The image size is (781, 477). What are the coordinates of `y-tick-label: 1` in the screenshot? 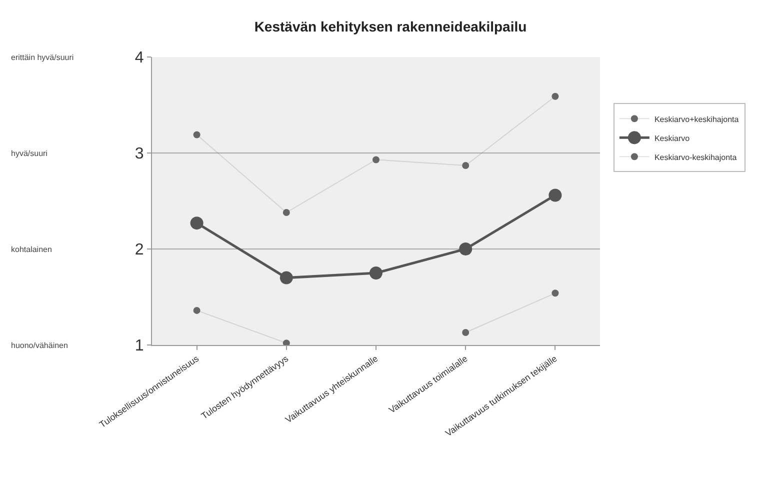 It's located at (139, 346).